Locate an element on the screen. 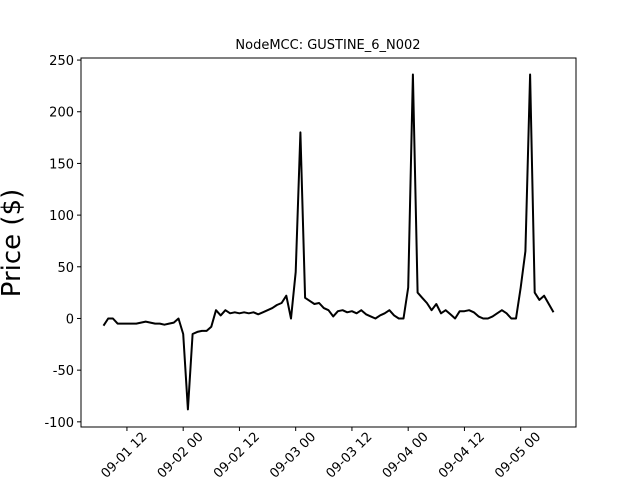 The height and width of the screenshot is (480, 640). x-tick-label: 09-01 12 is located at coordinates (124, 455).